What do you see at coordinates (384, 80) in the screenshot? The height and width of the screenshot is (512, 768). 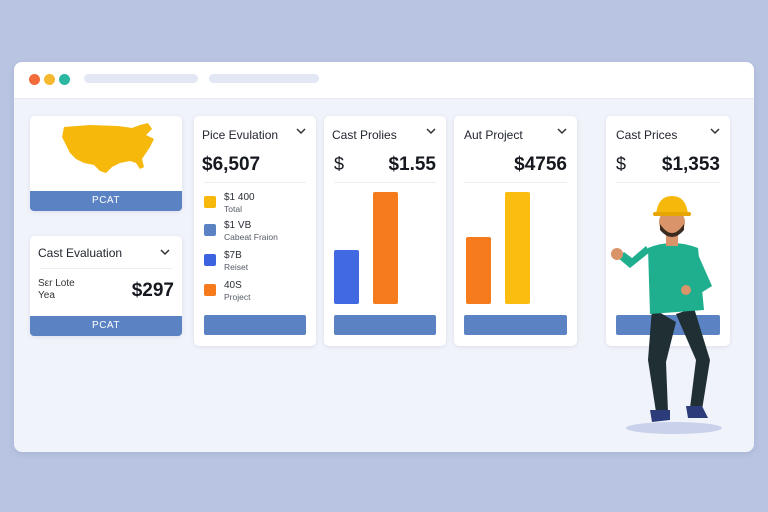 I see `title-bar` at bounding box center [384, 80].